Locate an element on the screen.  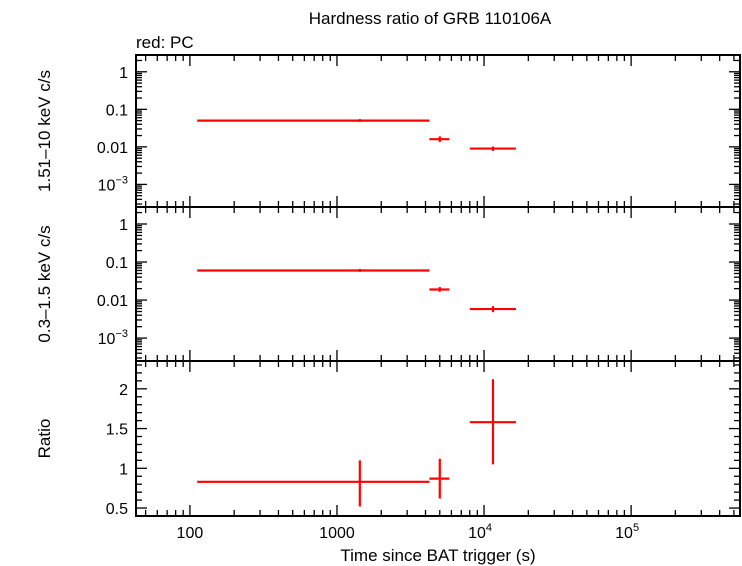
x-tick-label: 10⁵ is located at coordinates (627, 532).